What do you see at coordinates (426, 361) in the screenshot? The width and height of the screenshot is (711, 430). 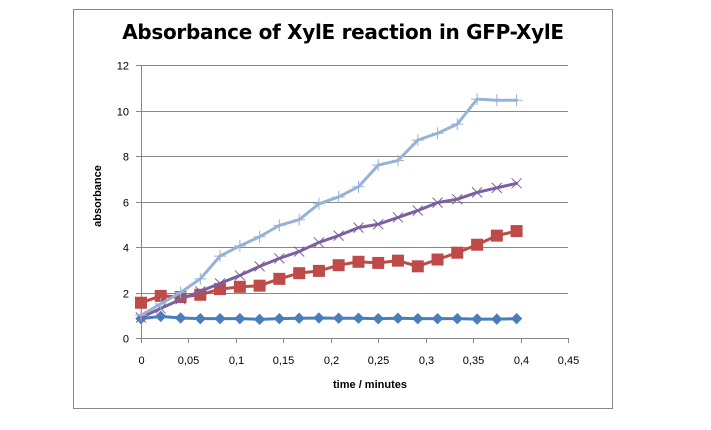 I see `x-tick-label: 0,3` at bounding box center [426, 361].